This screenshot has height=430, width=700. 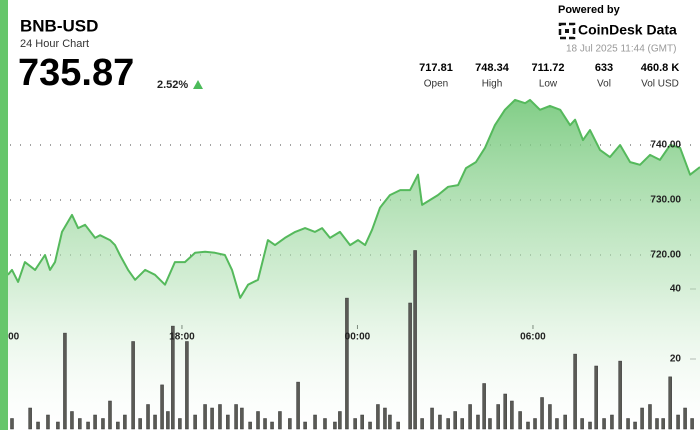 What do you see at coordinates (676, 289) in the screenshot?
I see `y2-tick-label: 40` at bounding box center [676, 289].